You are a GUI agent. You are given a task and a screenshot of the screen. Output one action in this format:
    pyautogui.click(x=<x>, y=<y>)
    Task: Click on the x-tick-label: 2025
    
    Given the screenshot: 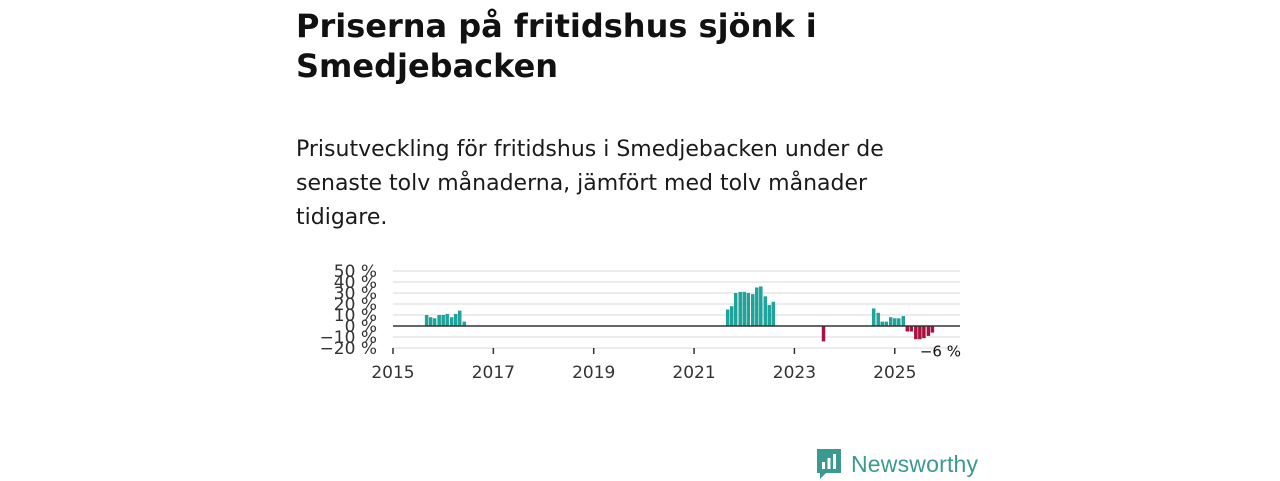 What is the action you would take?
    pyautogui.click(x=894, y=373)
    